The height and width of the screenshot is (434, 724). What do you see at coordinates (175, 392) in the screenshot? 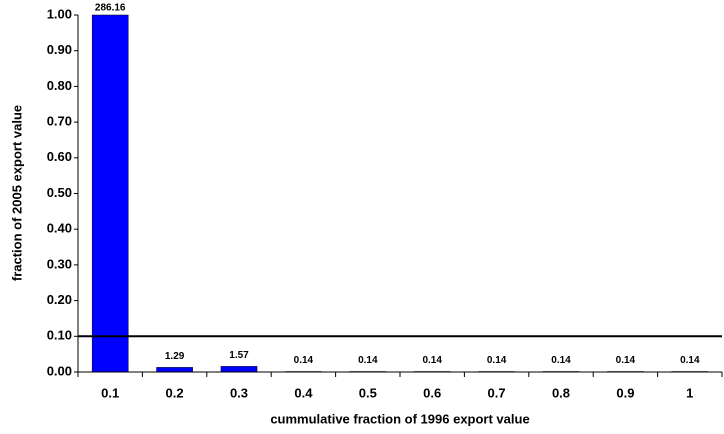
I see `x-tick-label: 0.2` at bounding box center [175, 392].